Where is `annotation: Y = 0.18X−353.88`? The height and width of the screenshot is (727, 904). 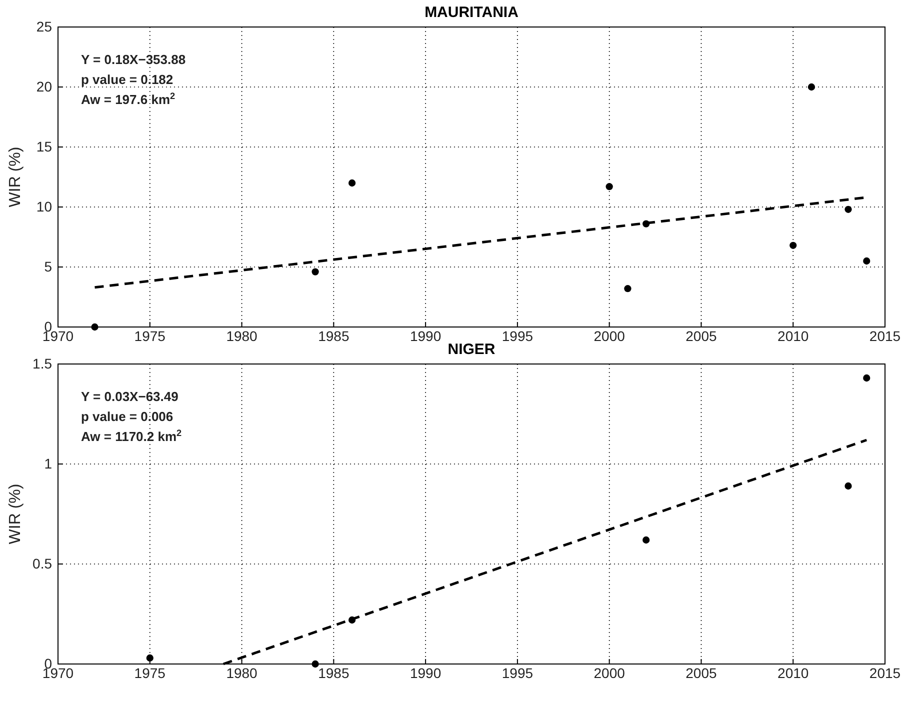
annotation: Y = 0.18X−353.88 is located at coordinates (133, 59).